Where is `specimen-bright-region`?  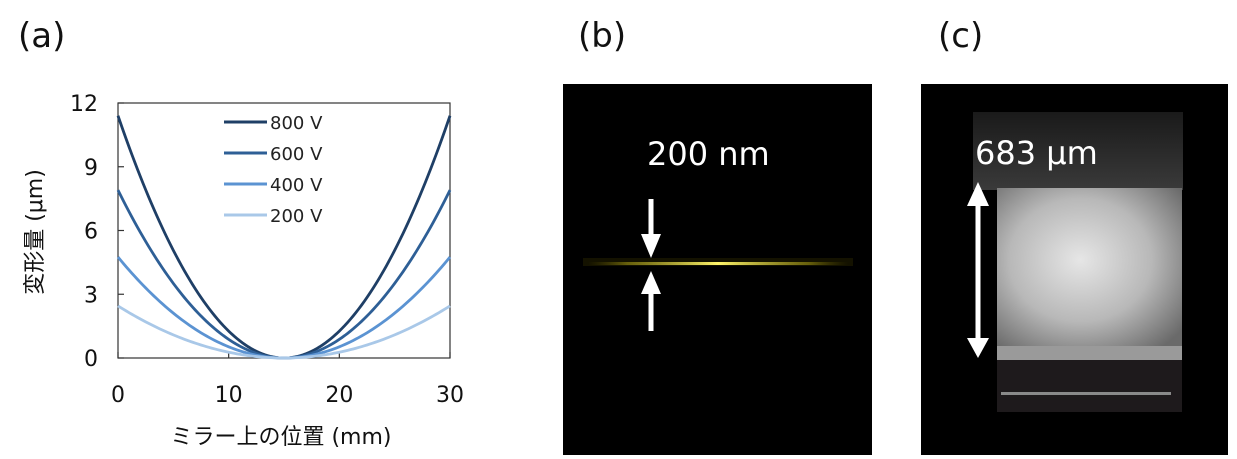
specimen-bright-region is located at coordinates (1089, 268).